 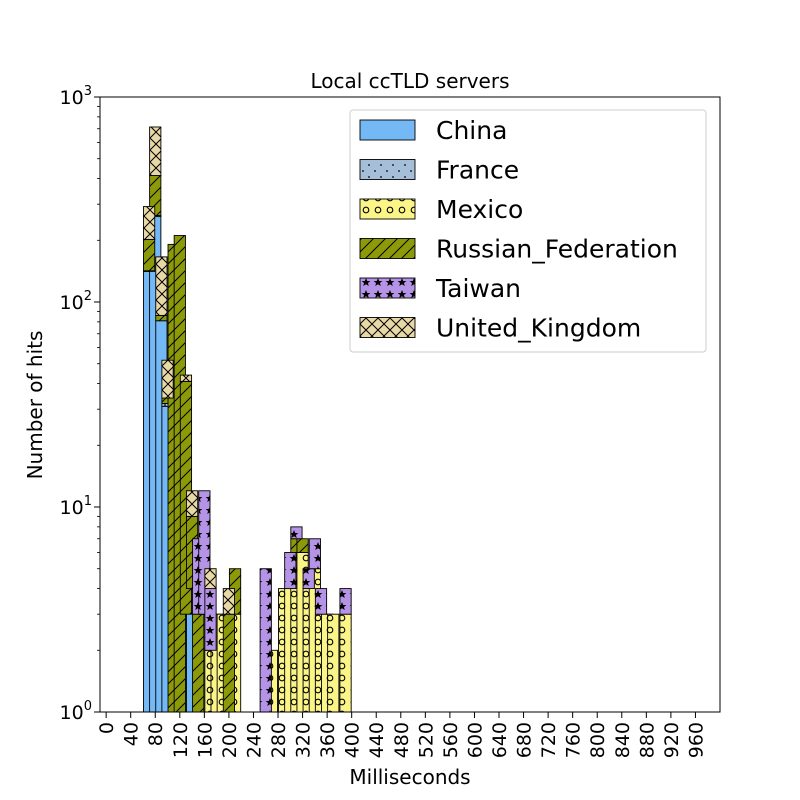 What do you see at coordinates (525, 740) in the screenshot?
I see `x-tick-label: 680` at bounding box center [525, 740].